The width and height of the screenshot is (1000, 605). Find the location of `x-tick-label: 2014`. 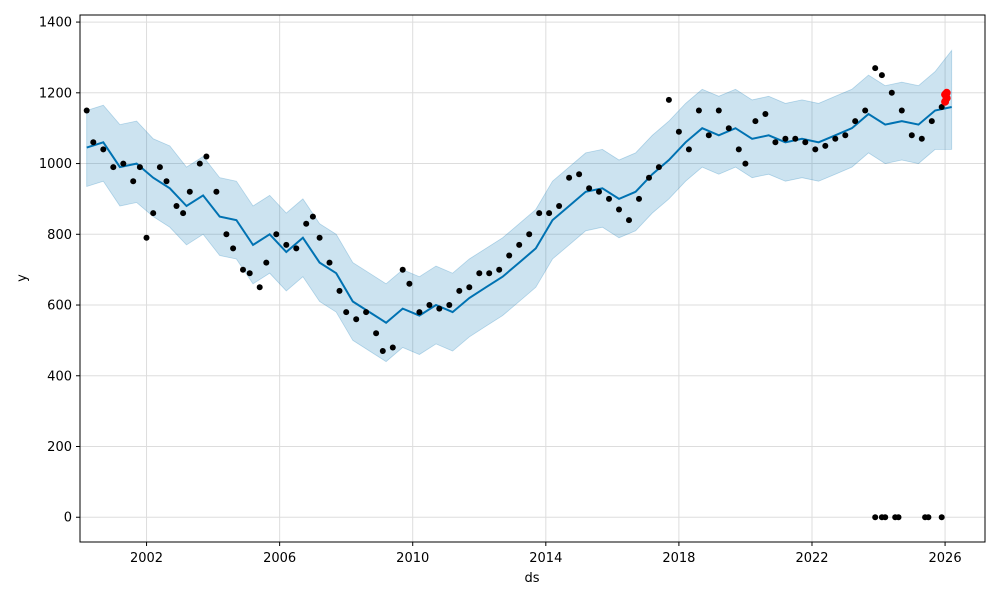

x-tick-label: 2014 is located at coordinates (545, 558).